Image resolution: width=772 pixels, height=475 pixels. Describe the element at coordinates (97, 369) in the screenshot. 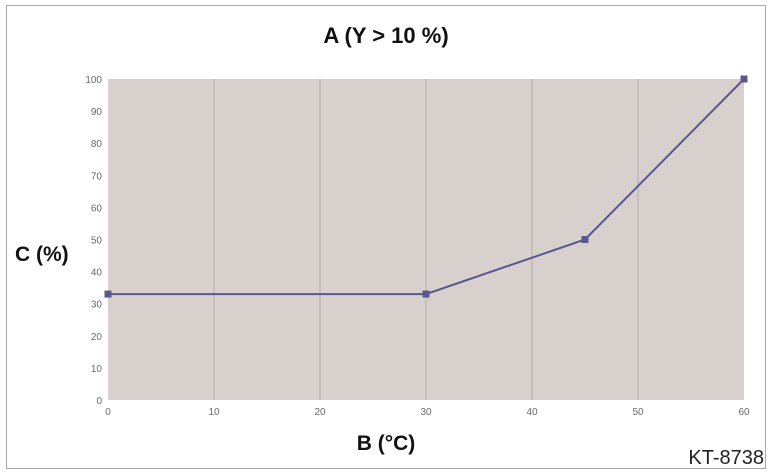

I see `y-tick-label: 10` at that location.